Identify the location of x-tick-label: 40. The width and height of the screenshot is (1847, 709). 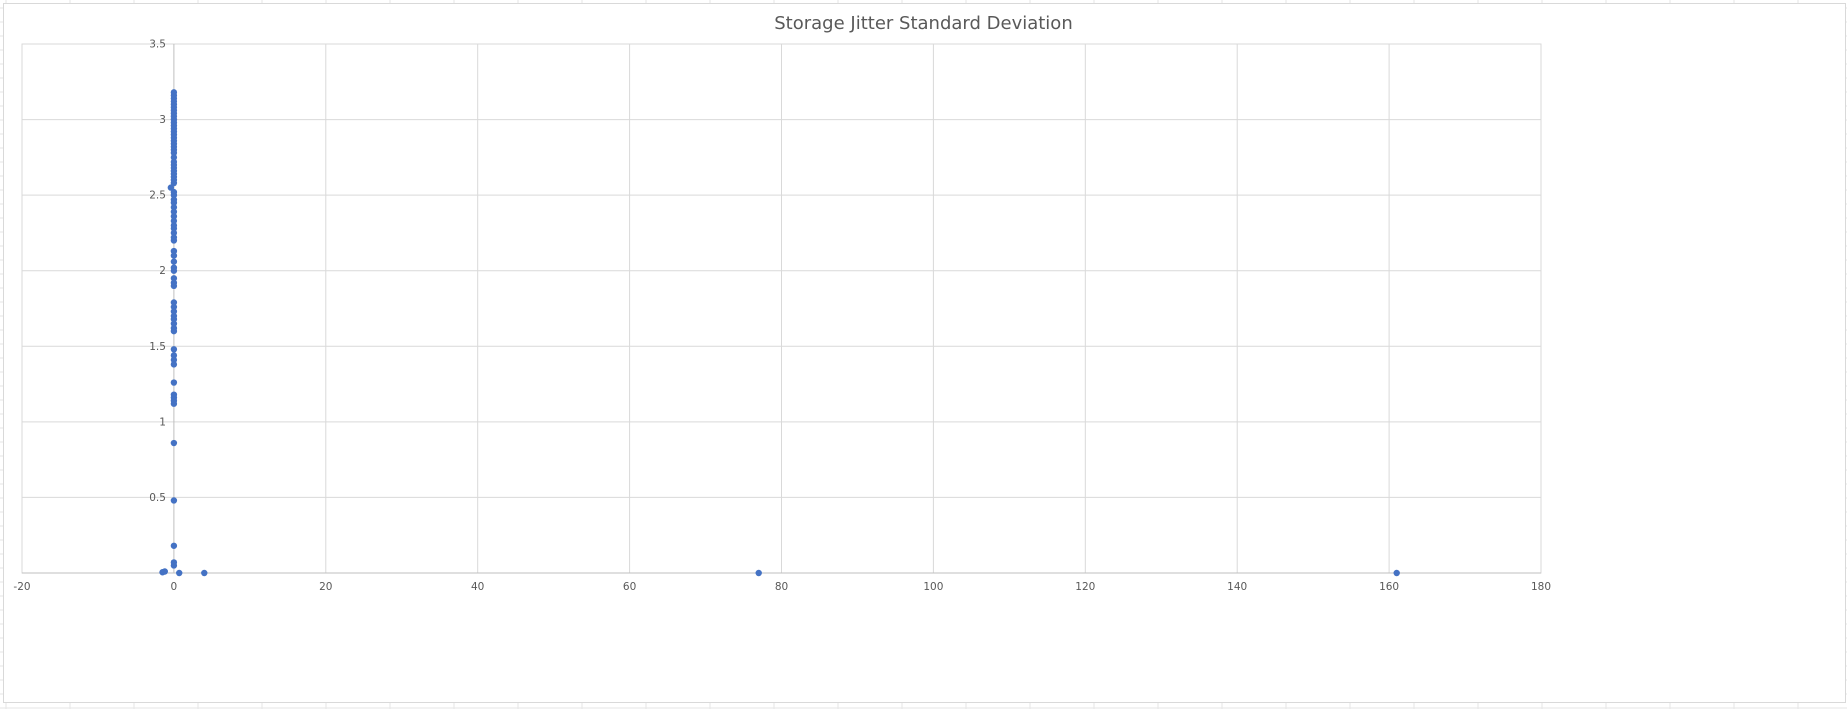
(477, 587).